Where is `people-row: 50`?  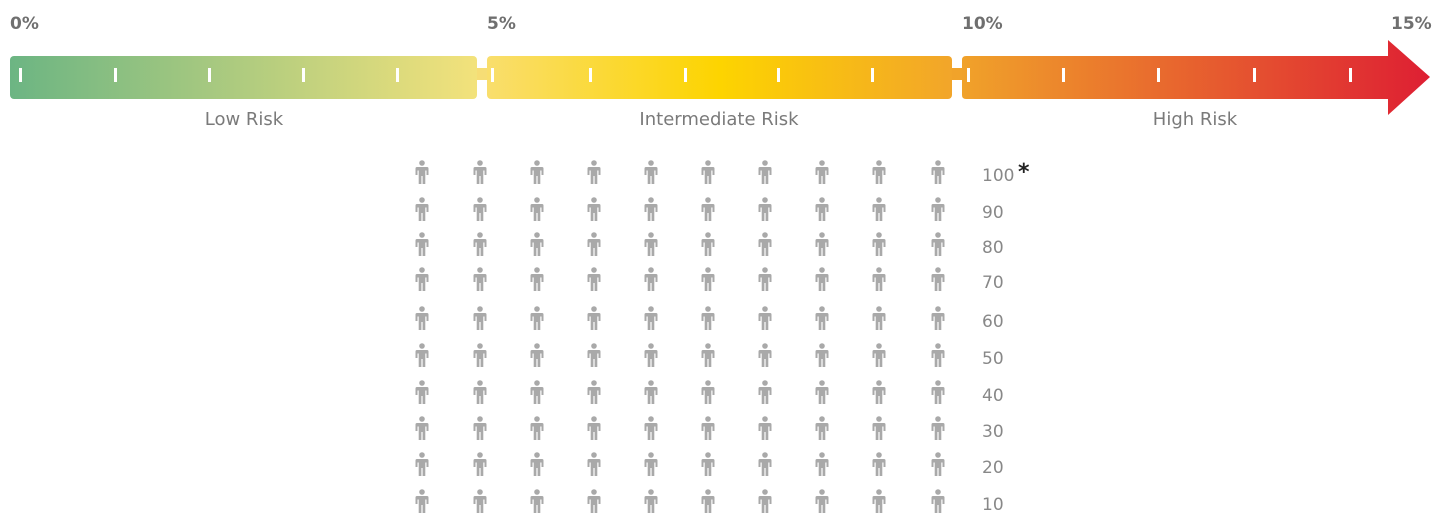
people-row: 50 is located at coordinates (718, 360).